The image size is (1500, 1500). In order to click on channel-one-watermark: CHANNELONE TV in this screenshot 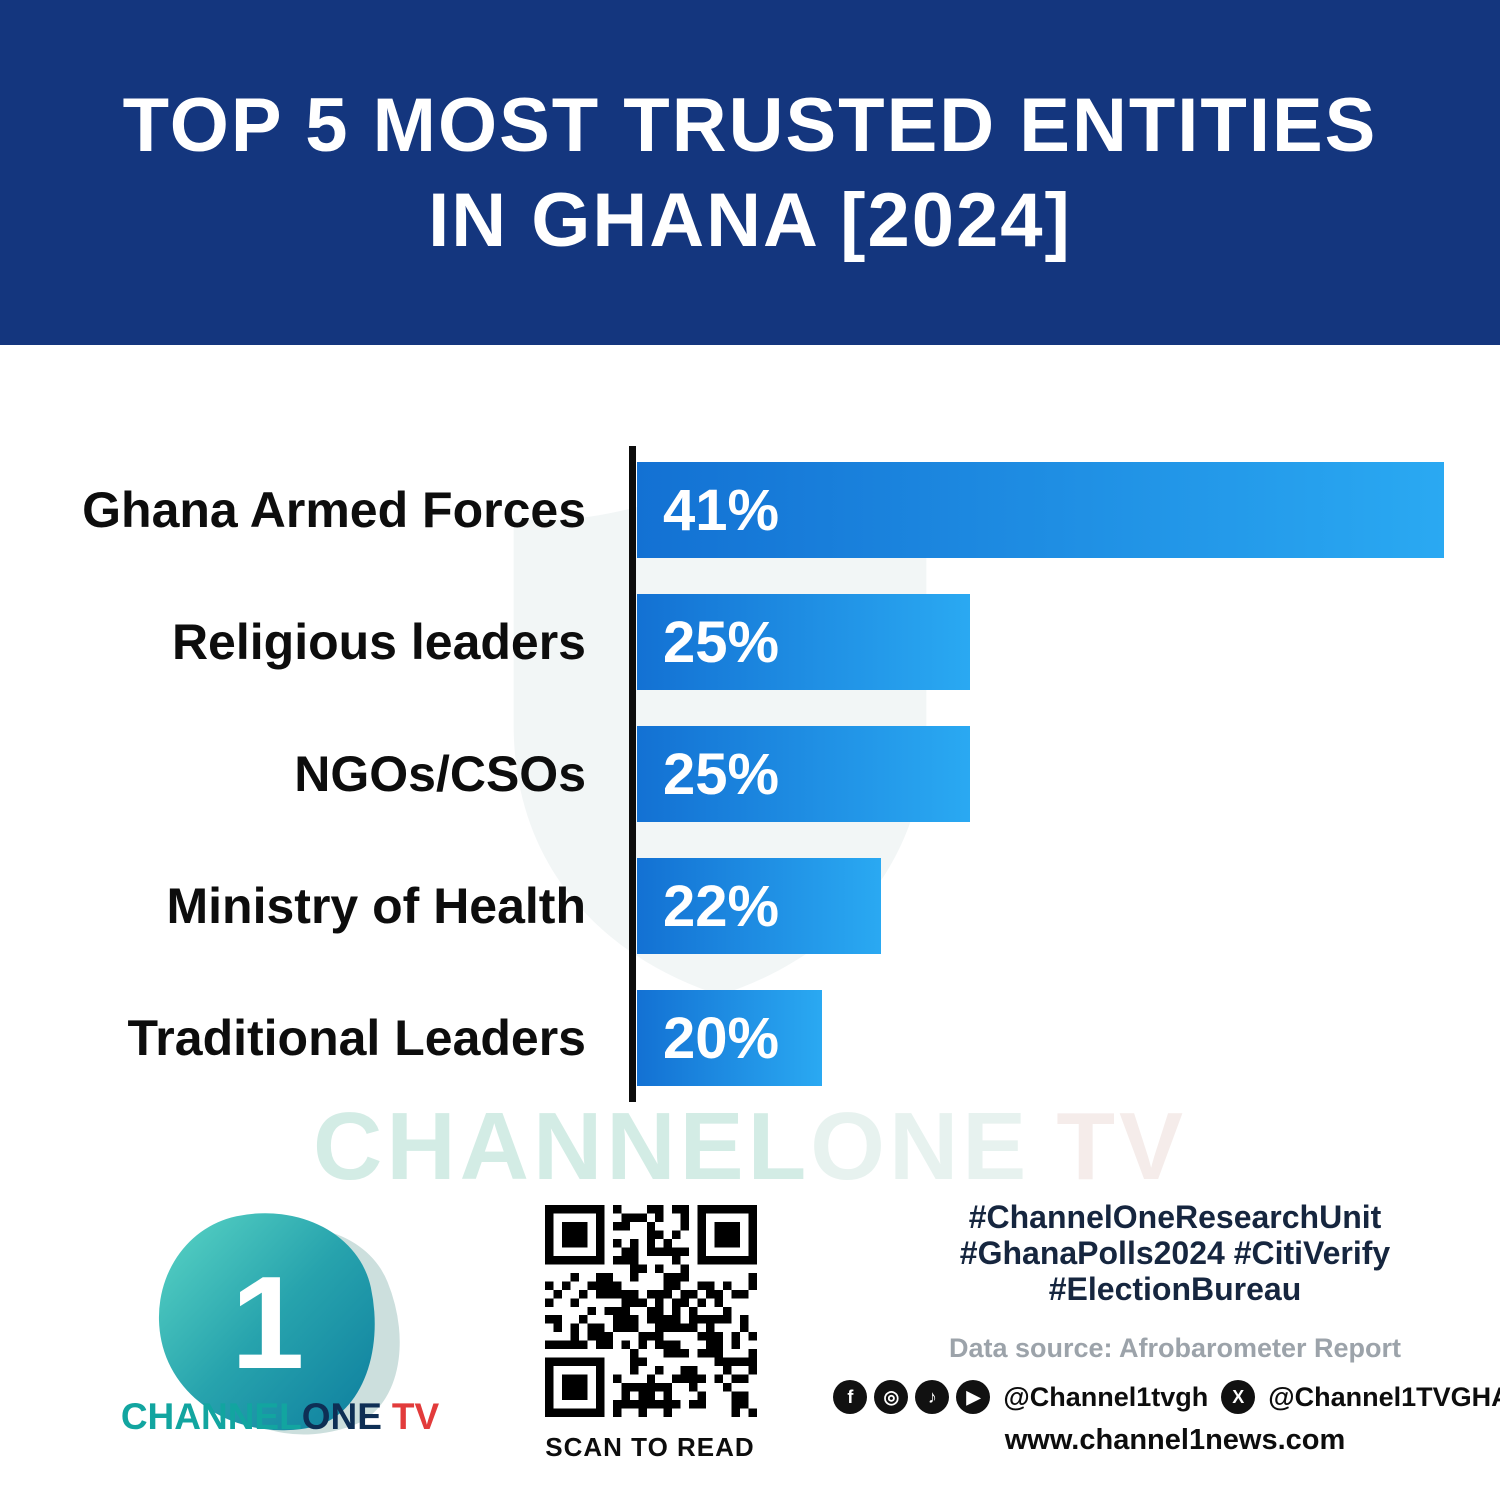, I will do `click(750, 1147)`.